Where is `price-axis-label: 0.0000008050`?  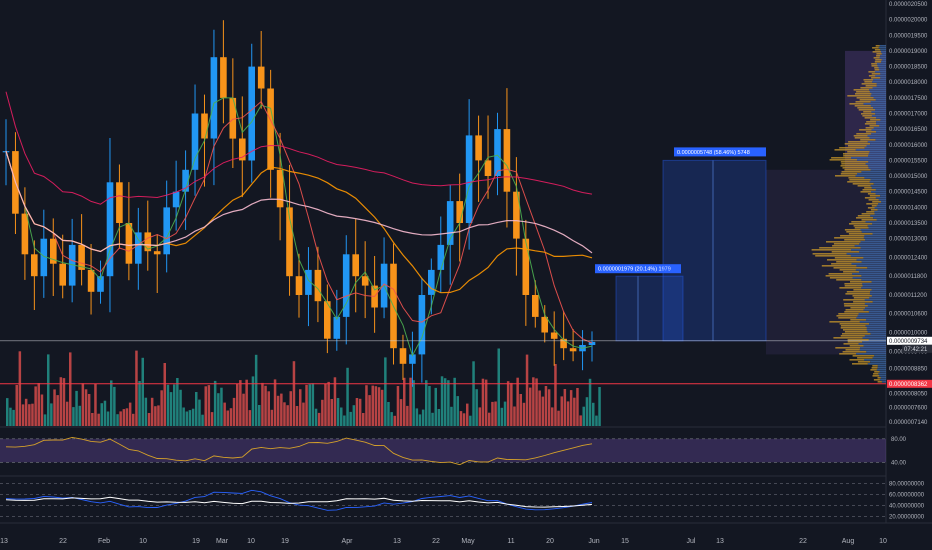 price-axis-label: 0.0000008050 is located at coordinates (908, 395).